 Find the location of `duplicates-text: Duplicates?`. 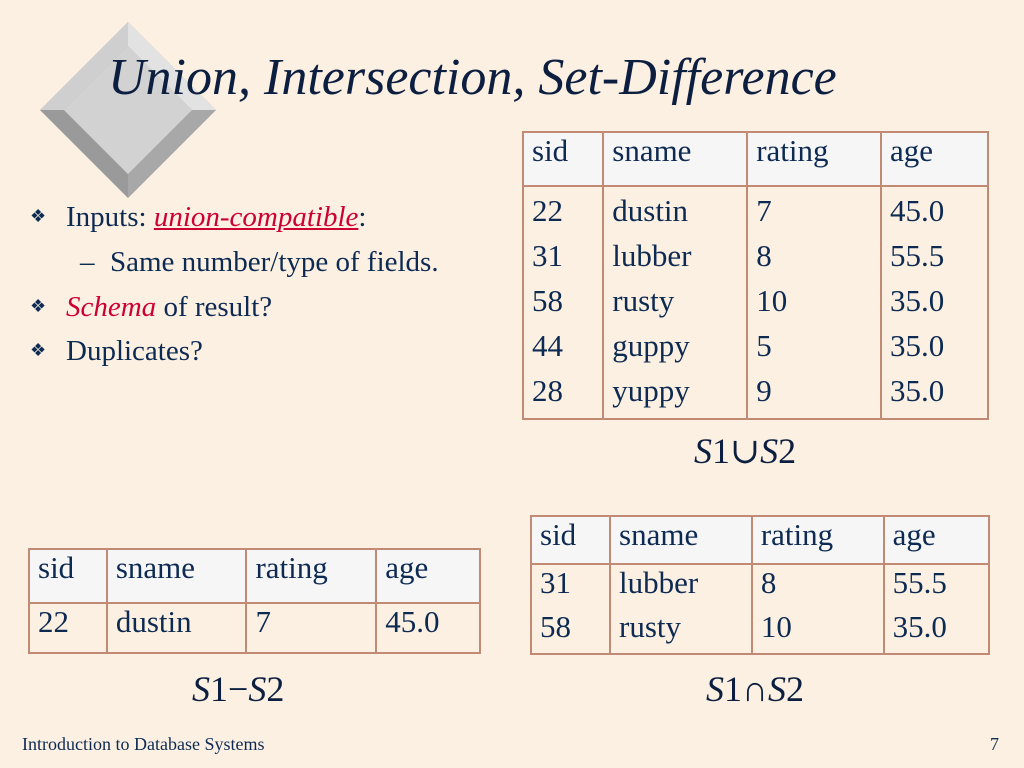

duplicates-text: Duplicates? is located at coordinates (134, 351).